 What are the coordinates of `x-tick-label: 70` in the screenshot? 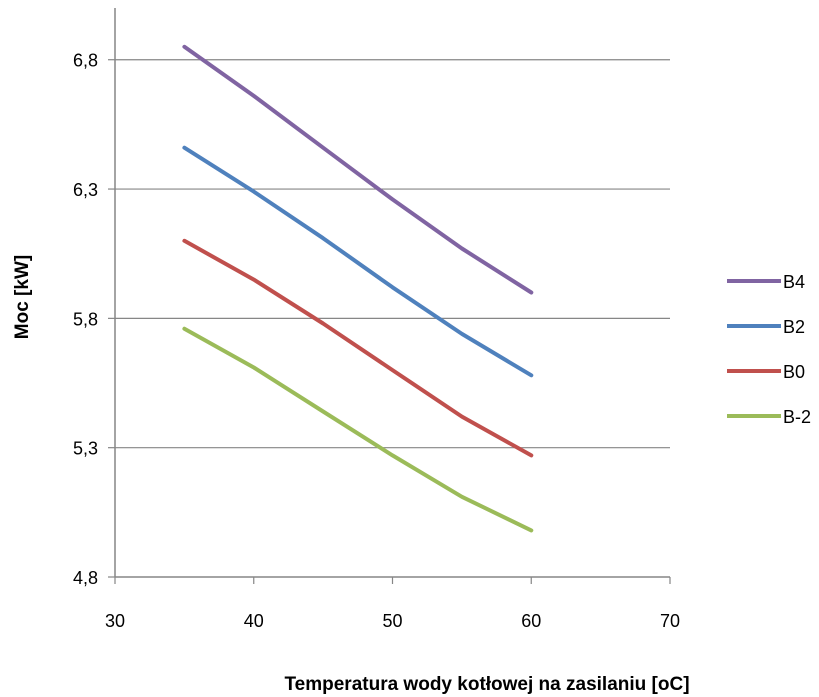 It's located at (670, 621).